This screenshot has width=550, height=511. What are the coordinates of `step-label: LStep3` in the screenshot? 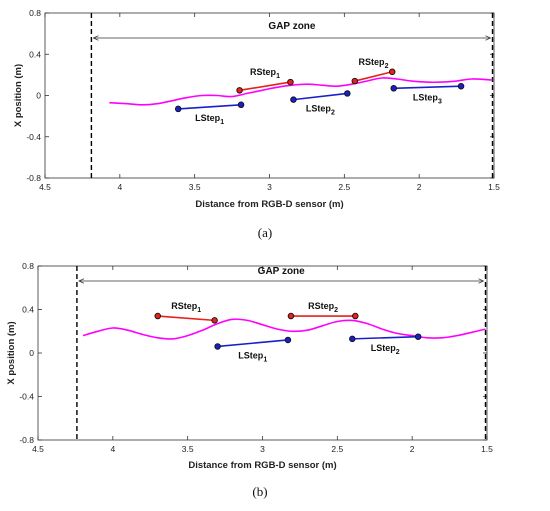 It's located at (427, 98).